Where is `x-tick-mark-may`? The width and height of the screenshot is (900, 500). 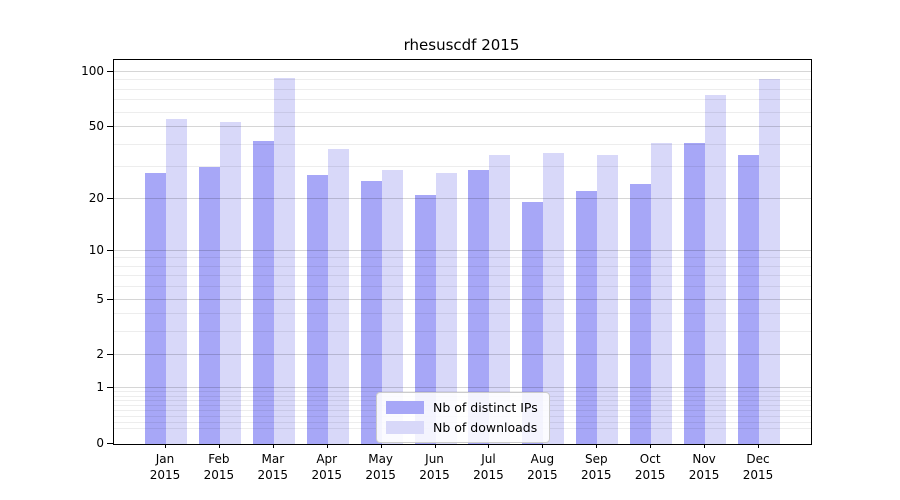 x-tick-mark-may is located at coordinates (381, 446).